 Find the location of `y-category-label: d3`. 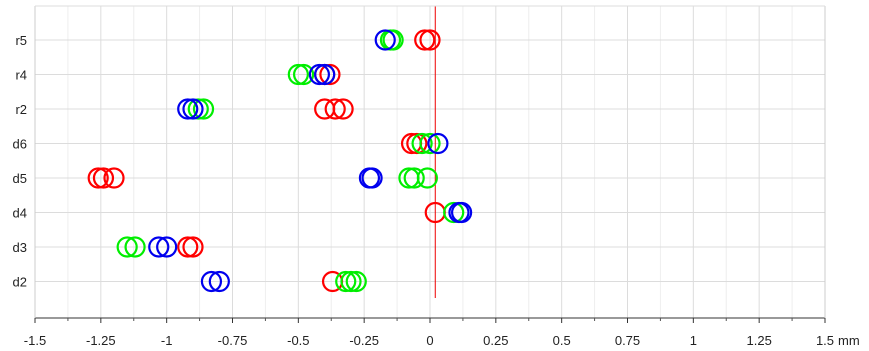

y-category-label: d3 is located at coordinates (20, 247).